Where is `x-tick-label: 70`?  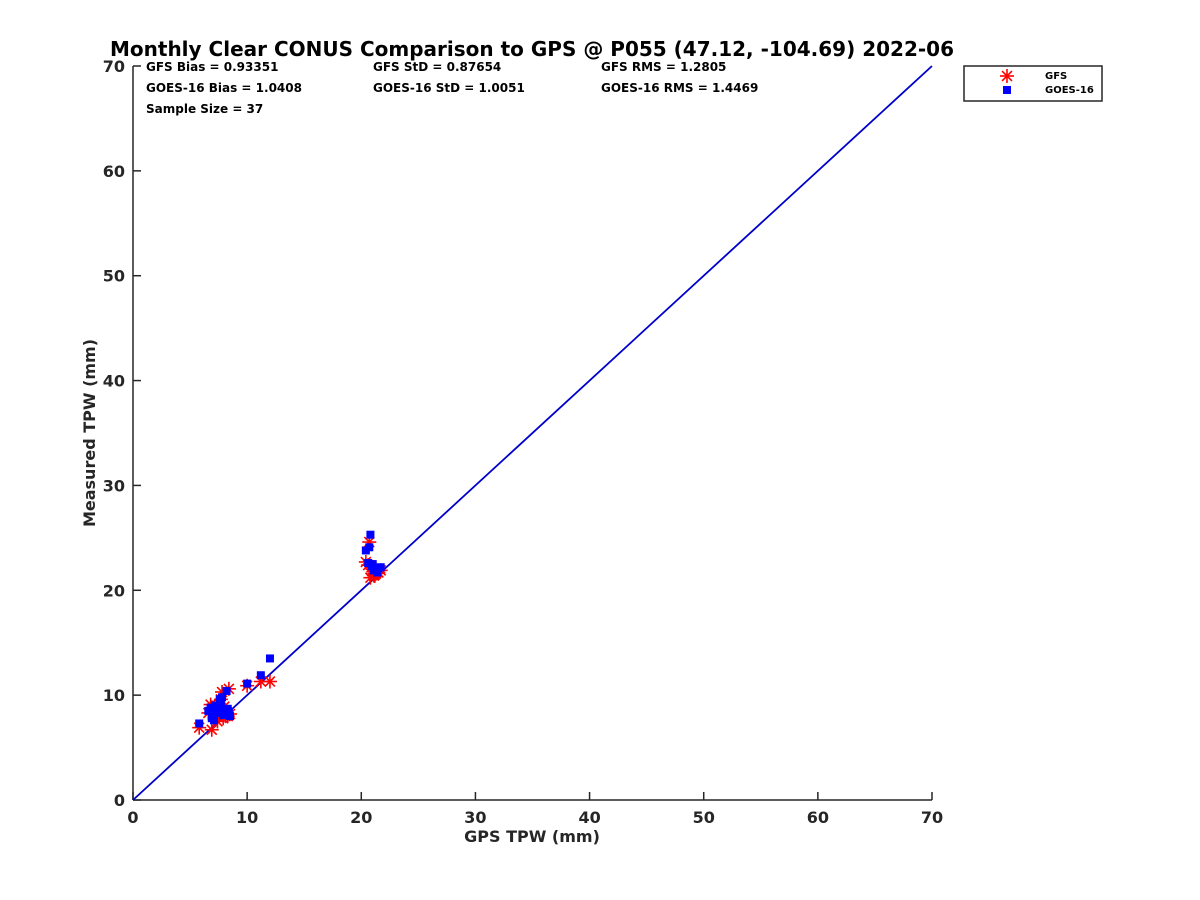 x-tick-label: 70 is located at coordinates (932, 817).